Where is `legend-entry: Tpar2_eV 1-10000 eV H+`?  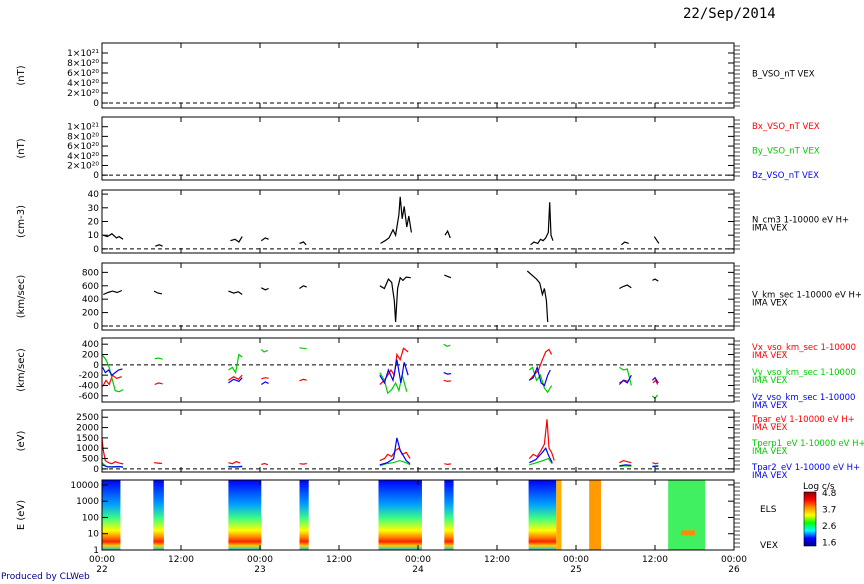 legend-entry: Tpar2_eV 1-10000 eV H+ is located at coordinates (805, 468).